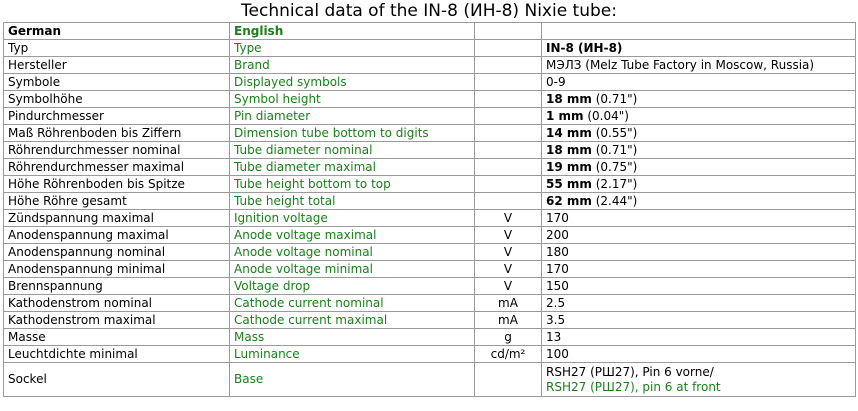  Describe the element at coordinates (557, 234) in the screenshot. I see `cell-value-text: 200` at that location.